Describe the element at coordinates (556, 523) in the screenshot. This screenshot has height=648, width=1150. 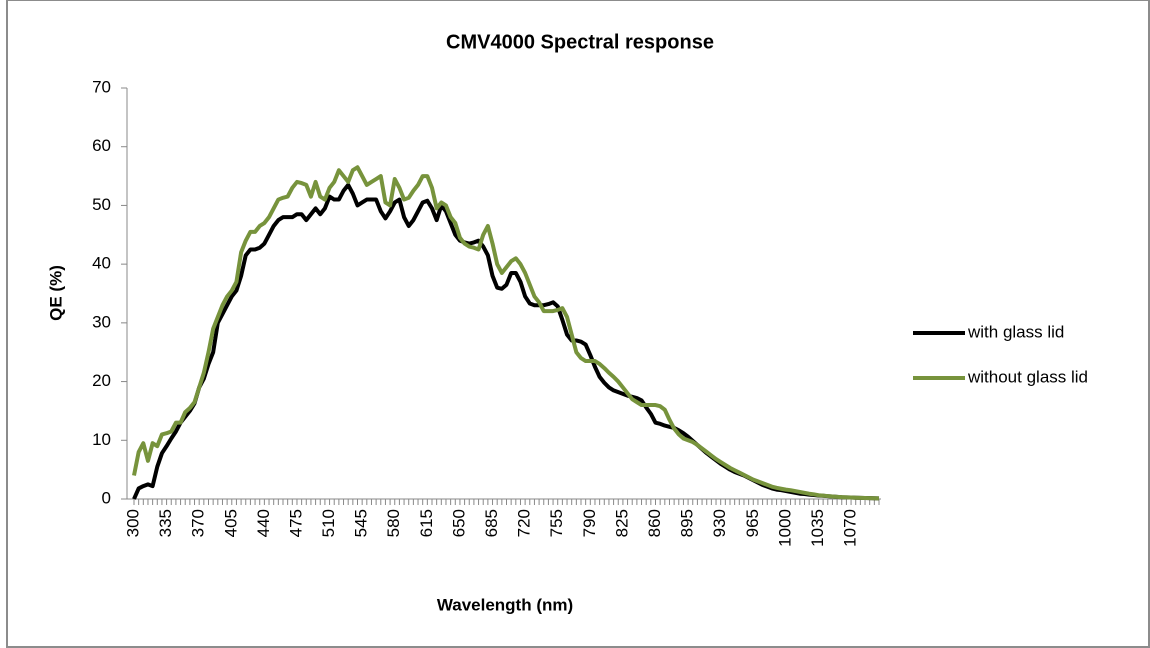
I see `x-tick-label: 755` at that location.